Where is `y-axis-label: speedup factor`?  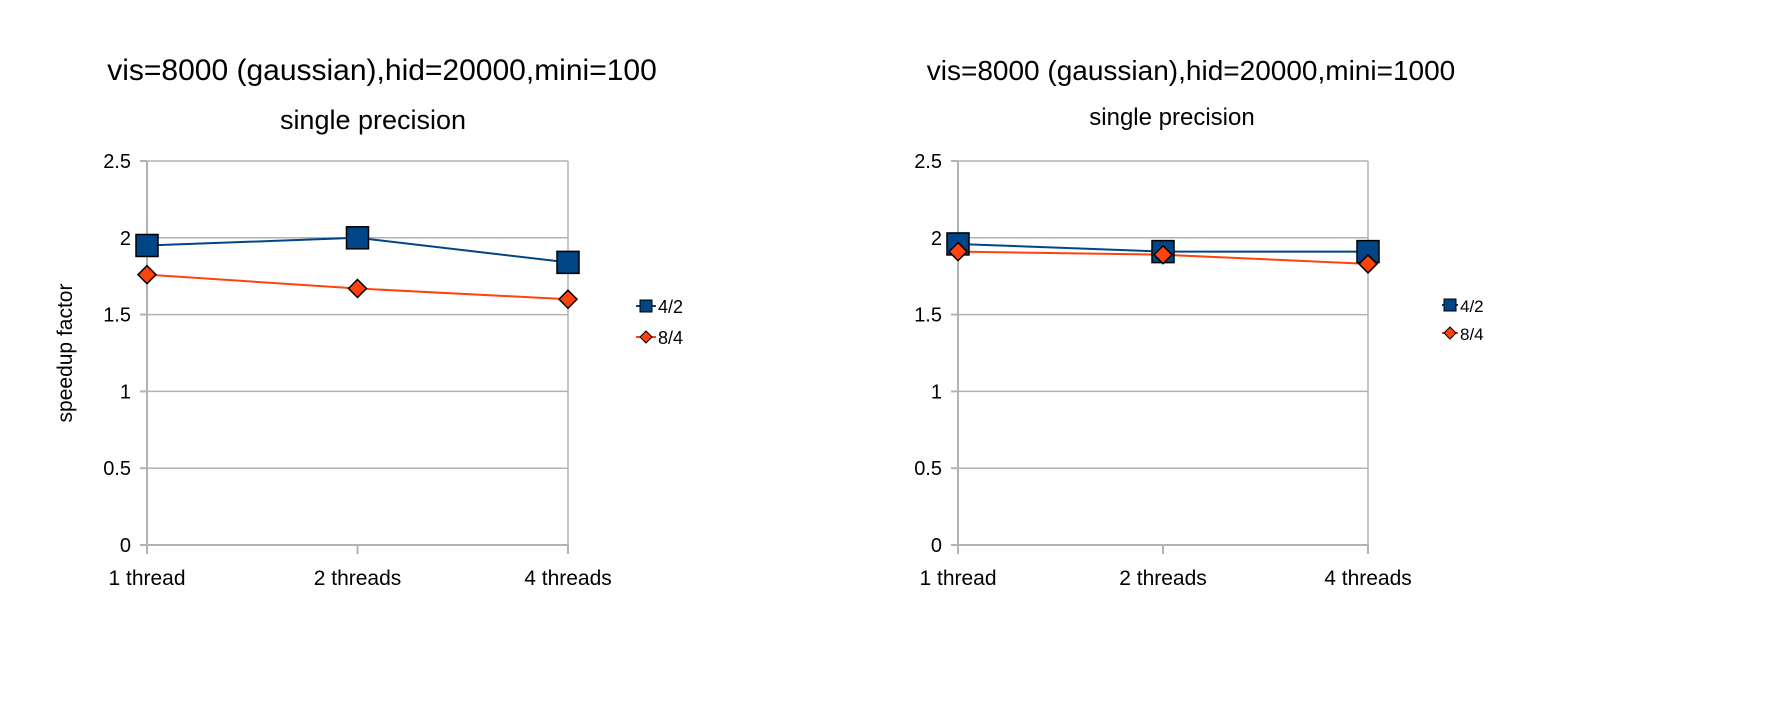
y-axis-label: speedup factor is located at coordinates (65, 353).